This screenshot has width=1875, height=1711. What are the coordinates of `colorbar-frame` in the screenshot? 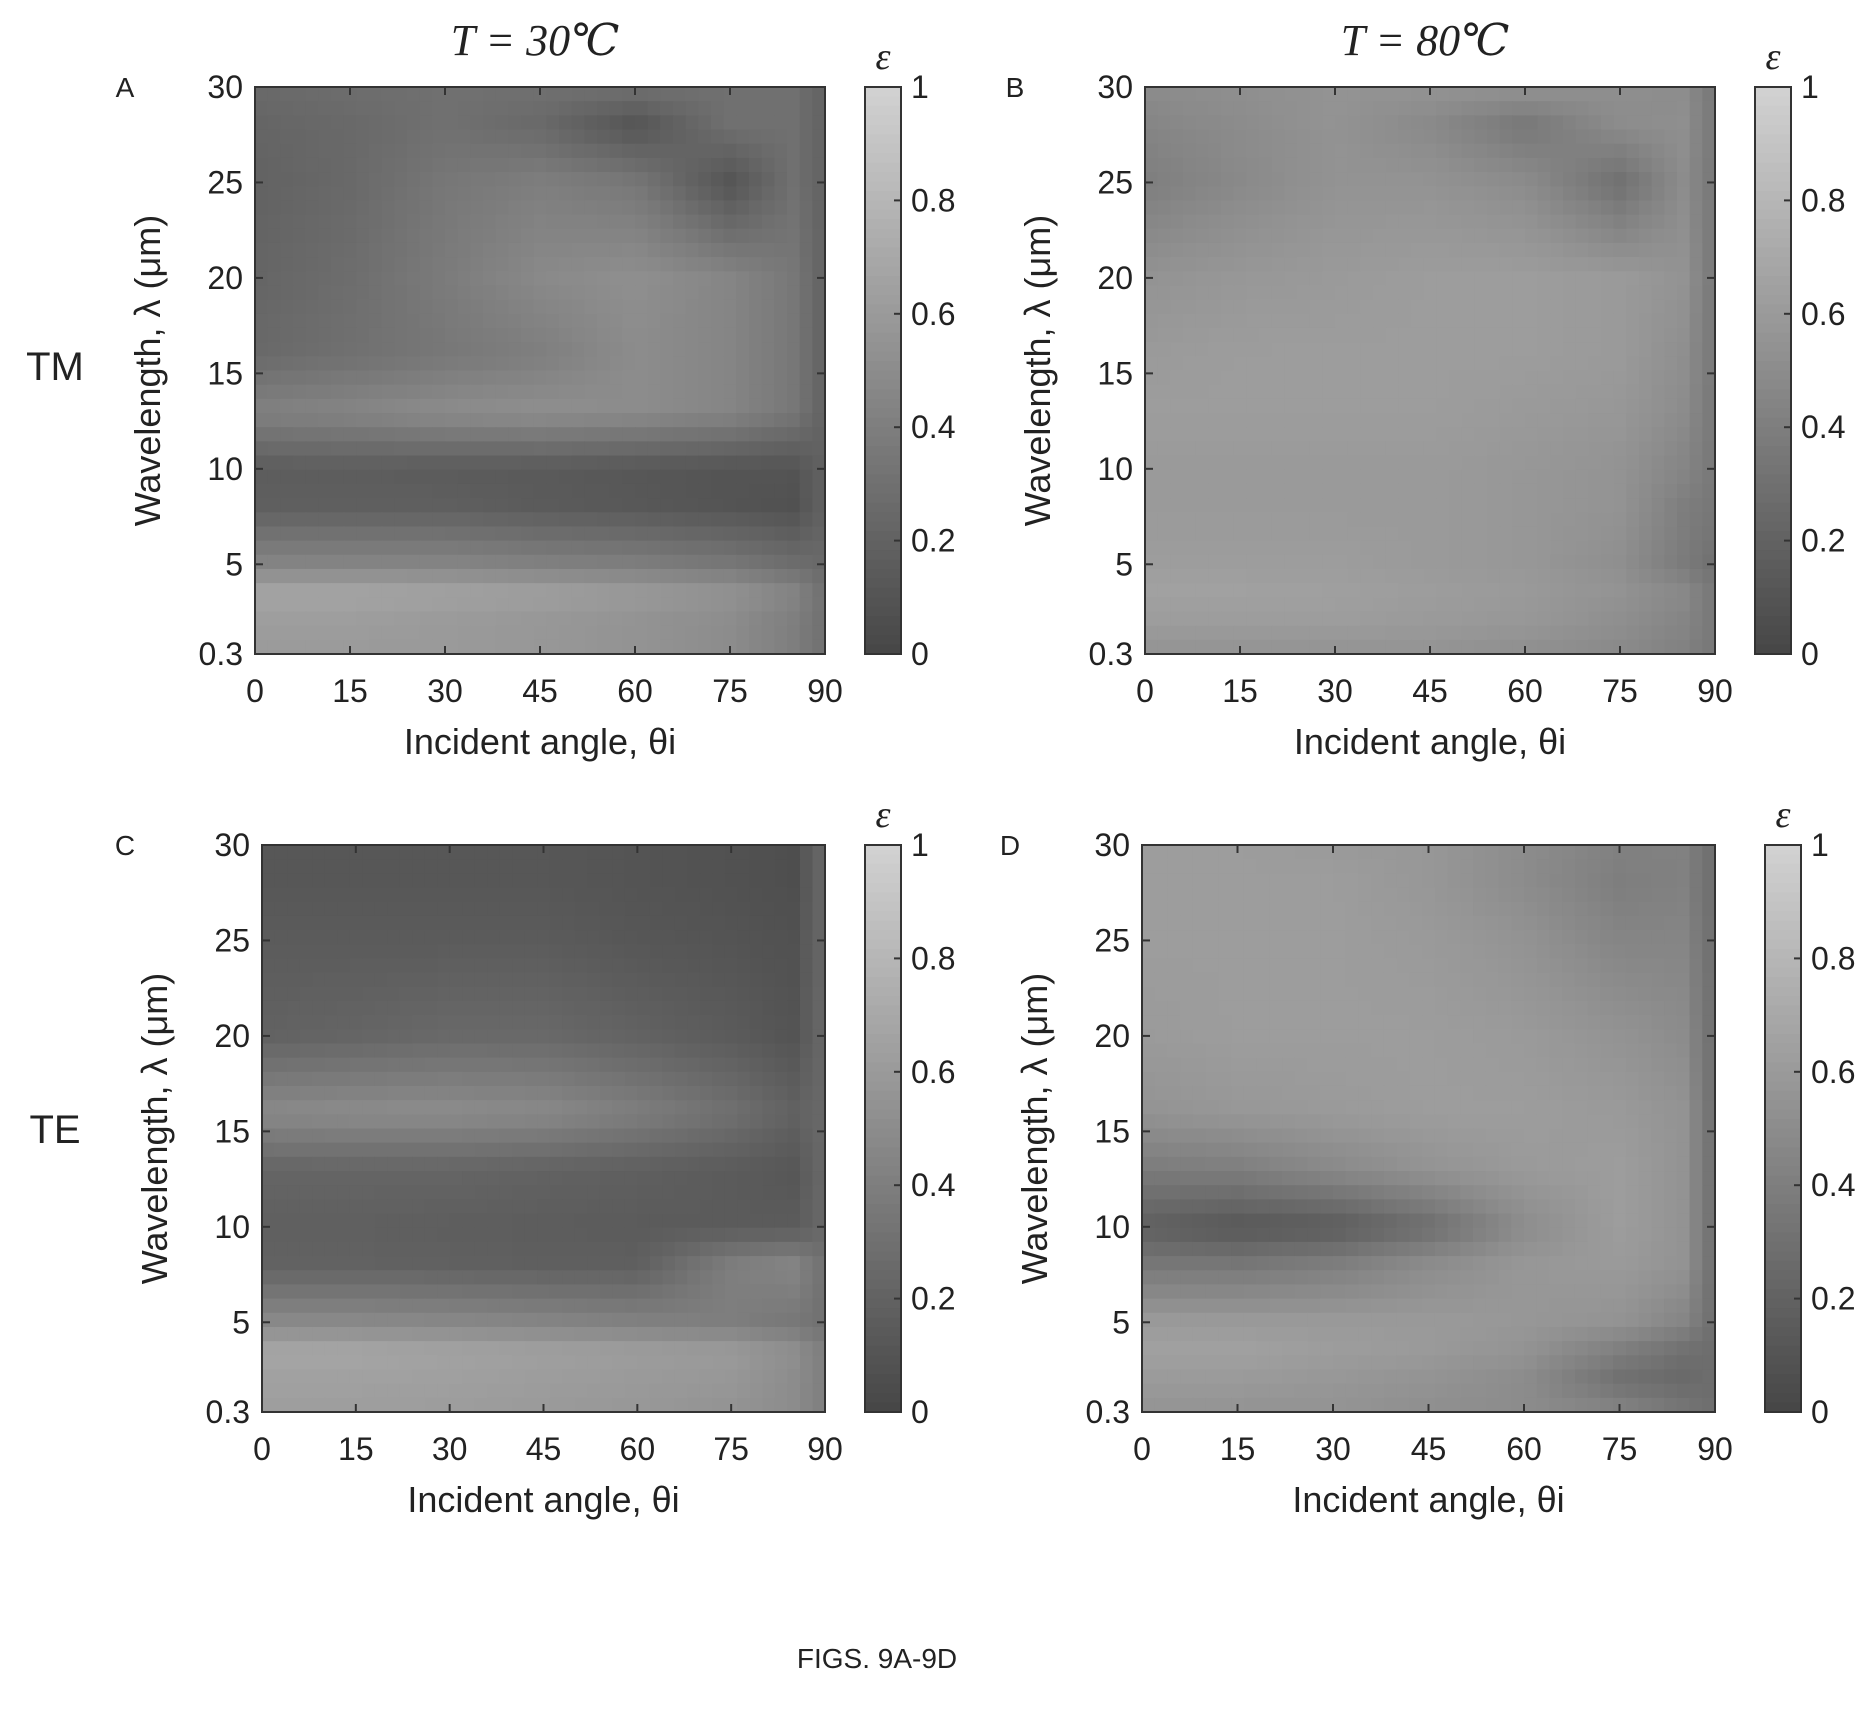 It's located at (1773, 370).